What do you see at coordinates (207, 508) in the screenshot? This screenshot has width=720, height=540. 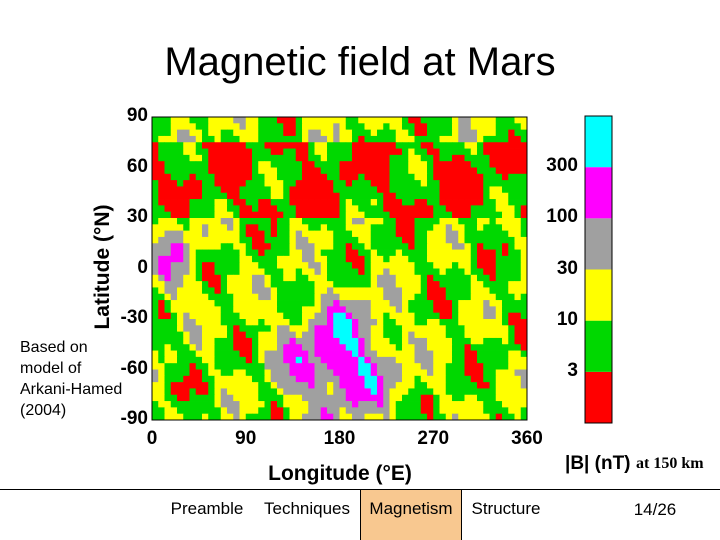 I see `nav-preamble: Preamble` at bounding box center [207, 508].